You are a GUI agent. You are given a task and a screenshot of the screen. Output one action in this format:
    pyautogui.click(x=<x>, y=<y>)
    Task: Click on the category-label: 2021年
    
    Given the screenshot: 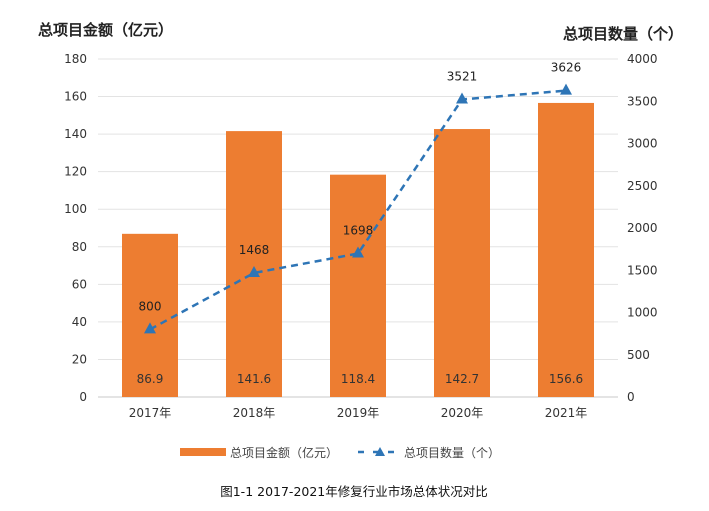 What is the action you would take?
    pyautogui.click(x=566, y=413)
    